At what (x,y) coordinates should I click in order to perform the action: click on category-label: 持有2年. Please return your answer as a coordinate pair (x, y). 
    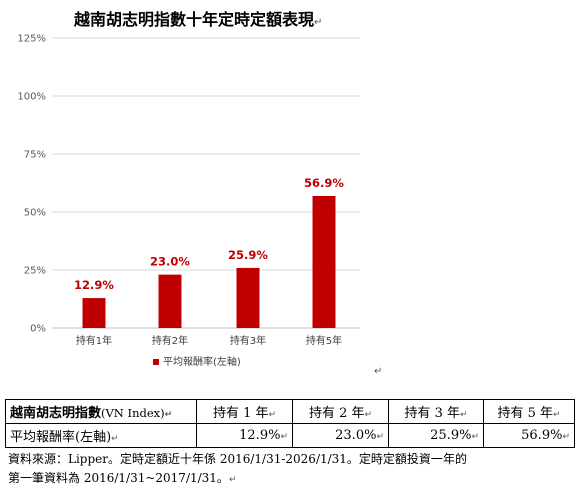
    Looking at the image, I should click on (170, 340).